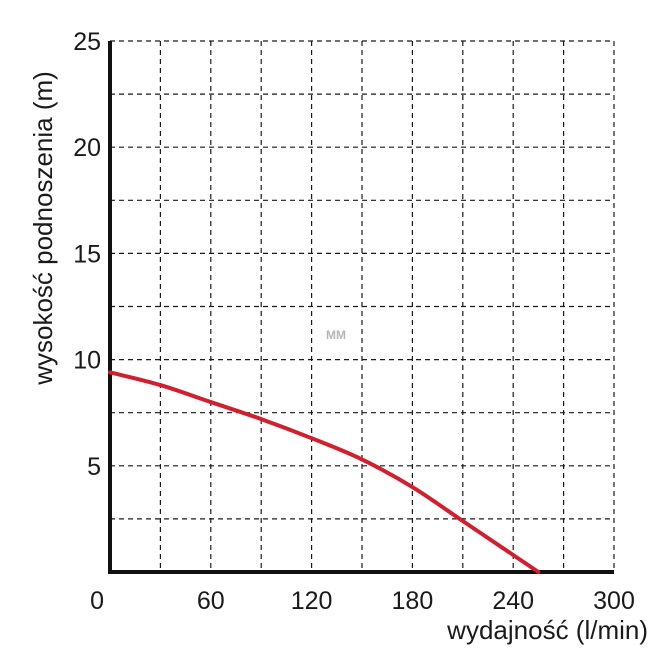  What do you see at coordinates (312, 601) in the screenshot?
I see `x-tick-label: 120` at bounding box center [312, 601].